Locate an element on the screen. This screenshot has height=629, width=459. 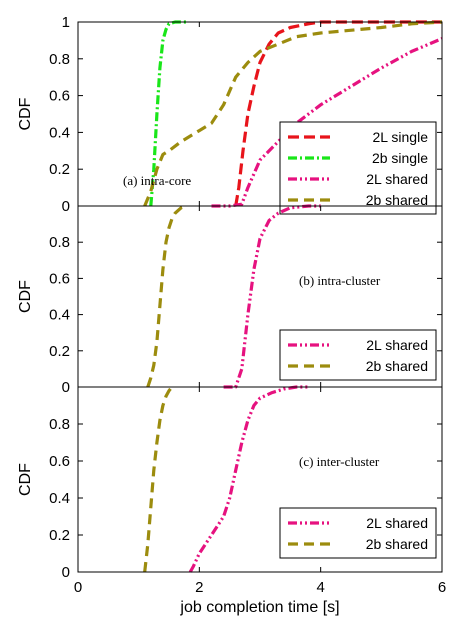
x-tick-label: 6 is located at coordinates (442, 587).